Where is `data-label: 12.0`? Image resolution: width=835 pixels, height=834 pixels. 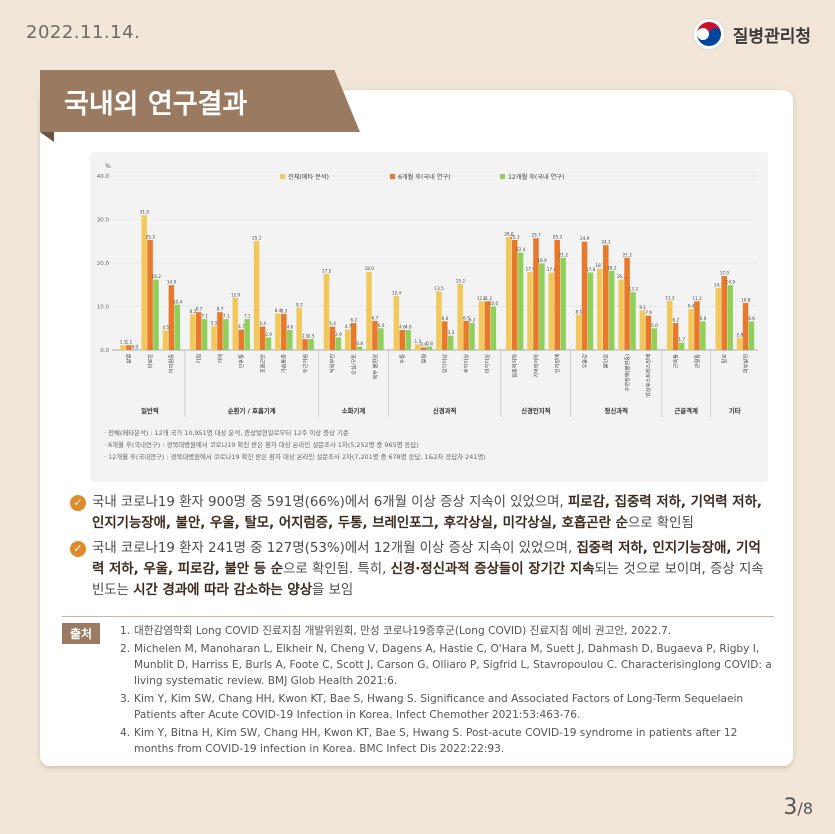 data-label: 12.0 is located at coordinates (236, 294).